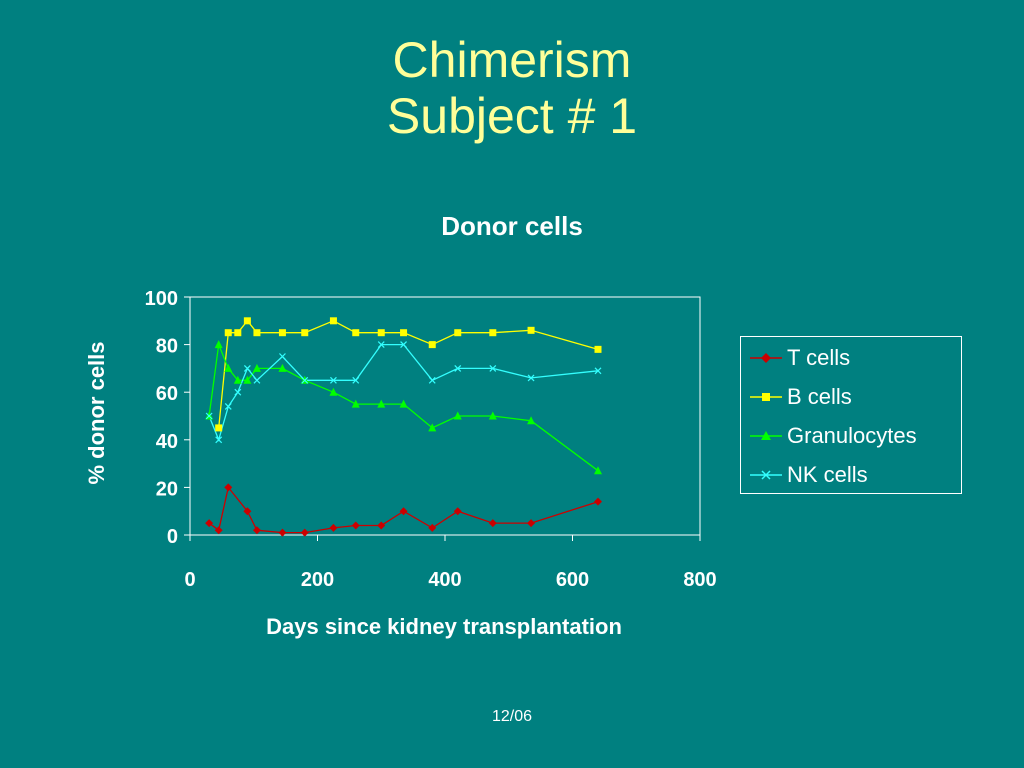 This screenshot has height=768, width=1024. Describe the element at coordinates (403, 392) in the screenshot. I see `series-line-nk-cells` at that location.